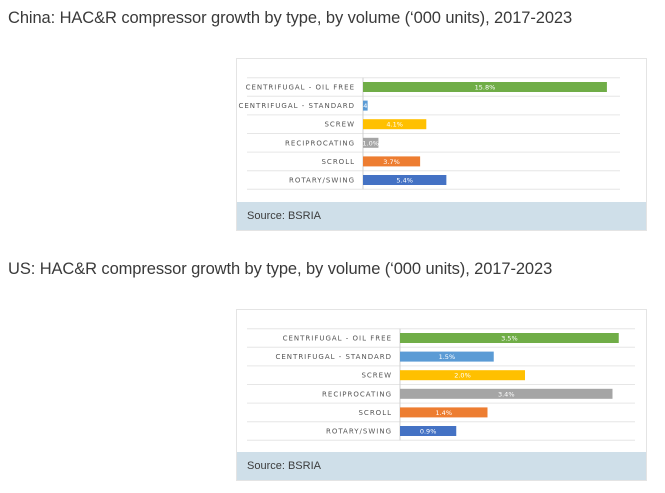 The height and width of the screenshot is (493, 665). I want to click on china-category-label: SCROLL, so click(338, 162).